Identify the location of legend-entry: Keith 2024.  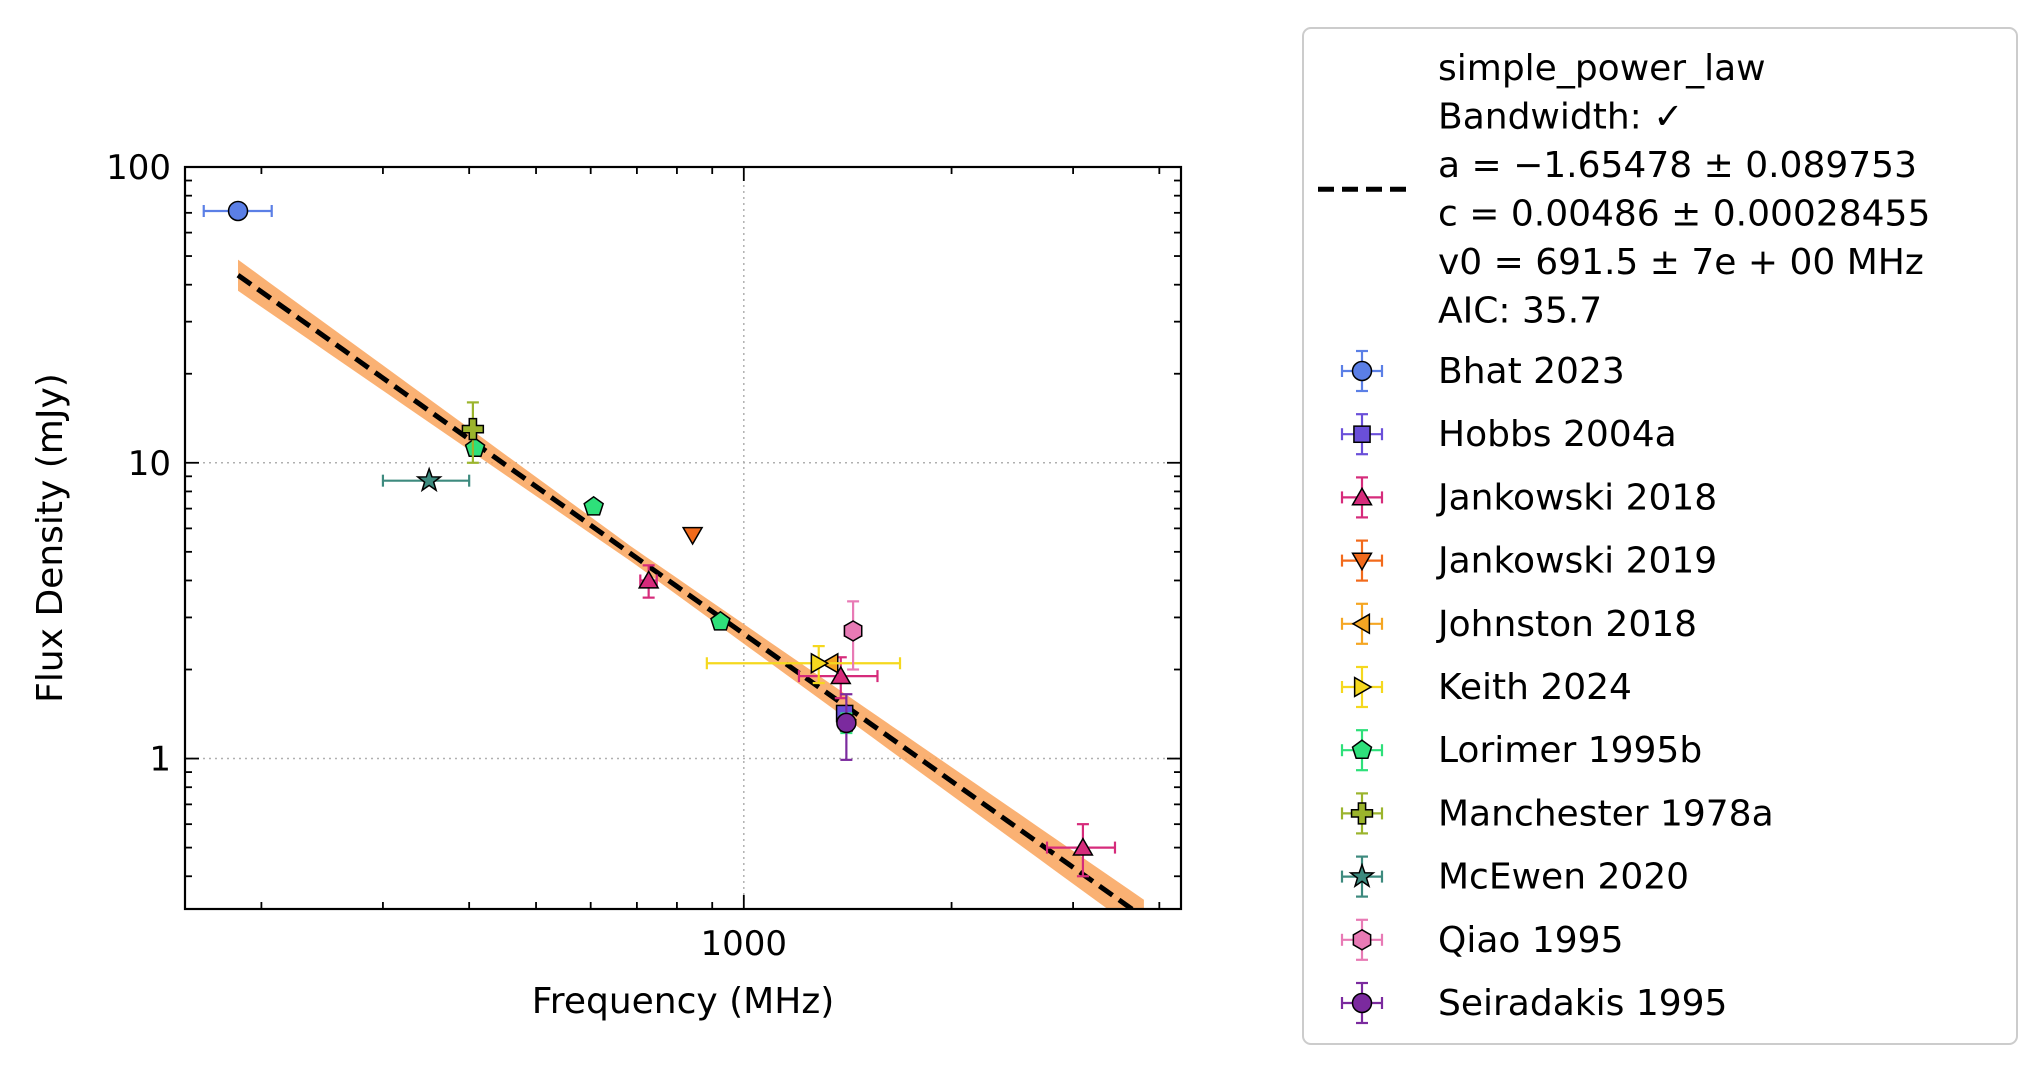
(1486, 687).